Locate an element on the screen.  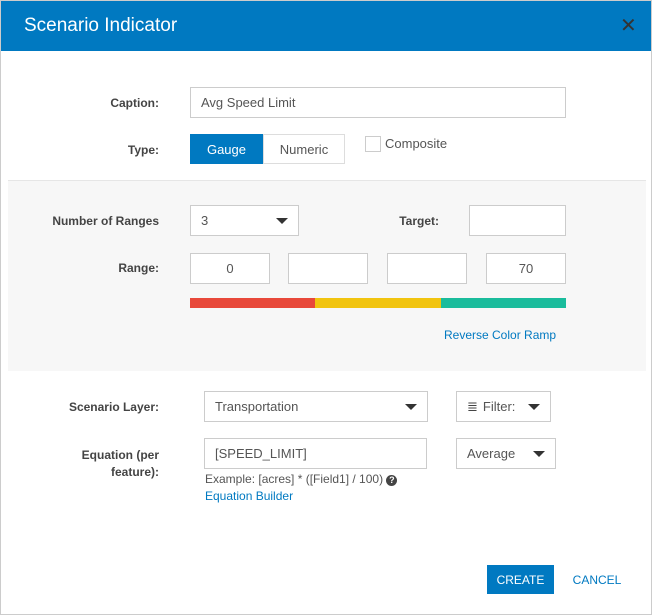
number-of-ranges-label: Number of Ranges is located at coordinates (105, 221).